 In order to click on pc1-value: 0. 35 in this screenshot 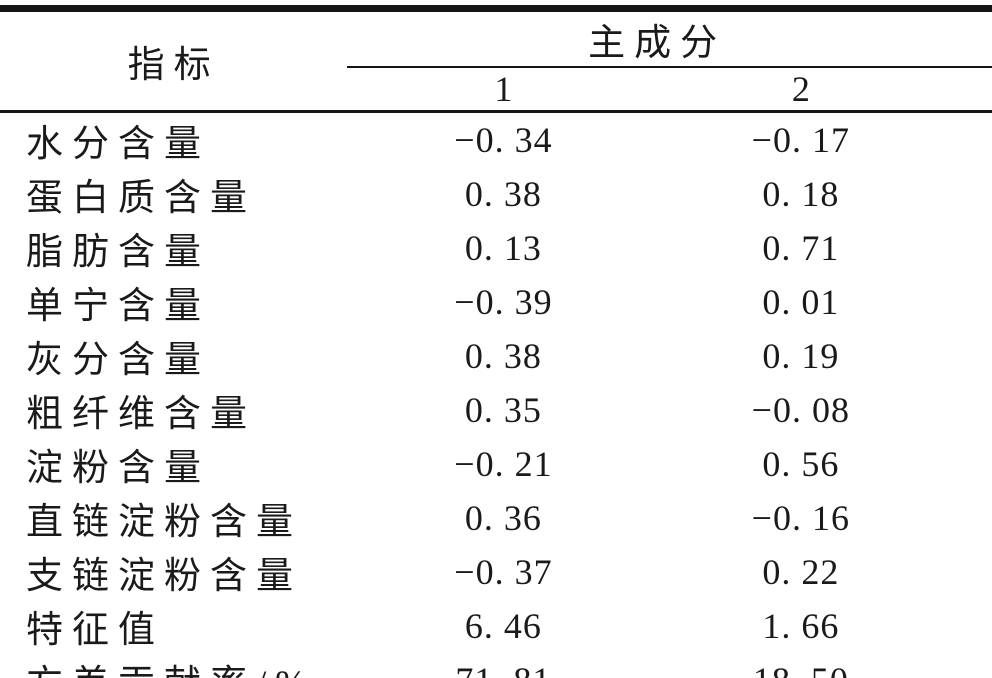, I will do `click(503, 410)`.